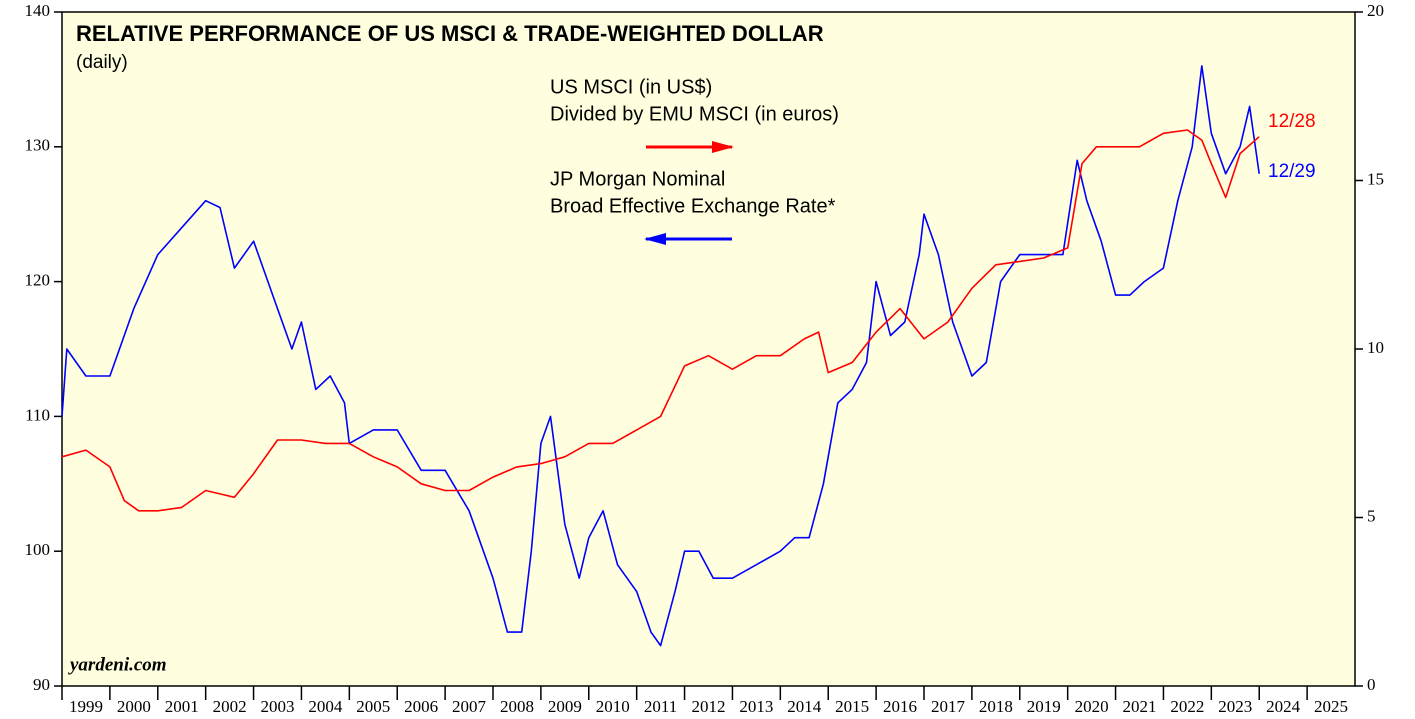  I want to click on legend-text: Broad Effective Exchange Rate*, so click(693, 206).